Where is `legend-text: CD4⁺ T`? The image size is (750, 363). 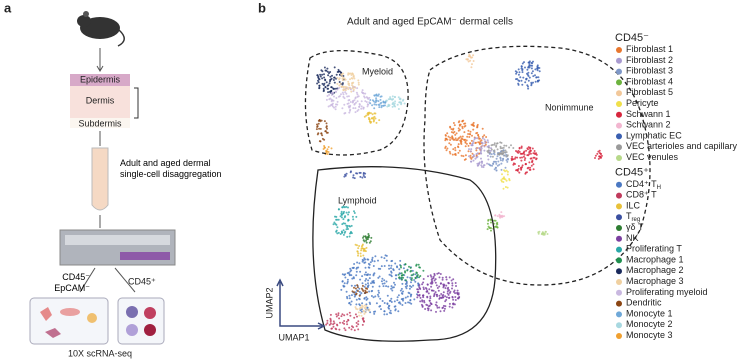
legend-text: CD4⁺ T is located at coordinates (641, 184).